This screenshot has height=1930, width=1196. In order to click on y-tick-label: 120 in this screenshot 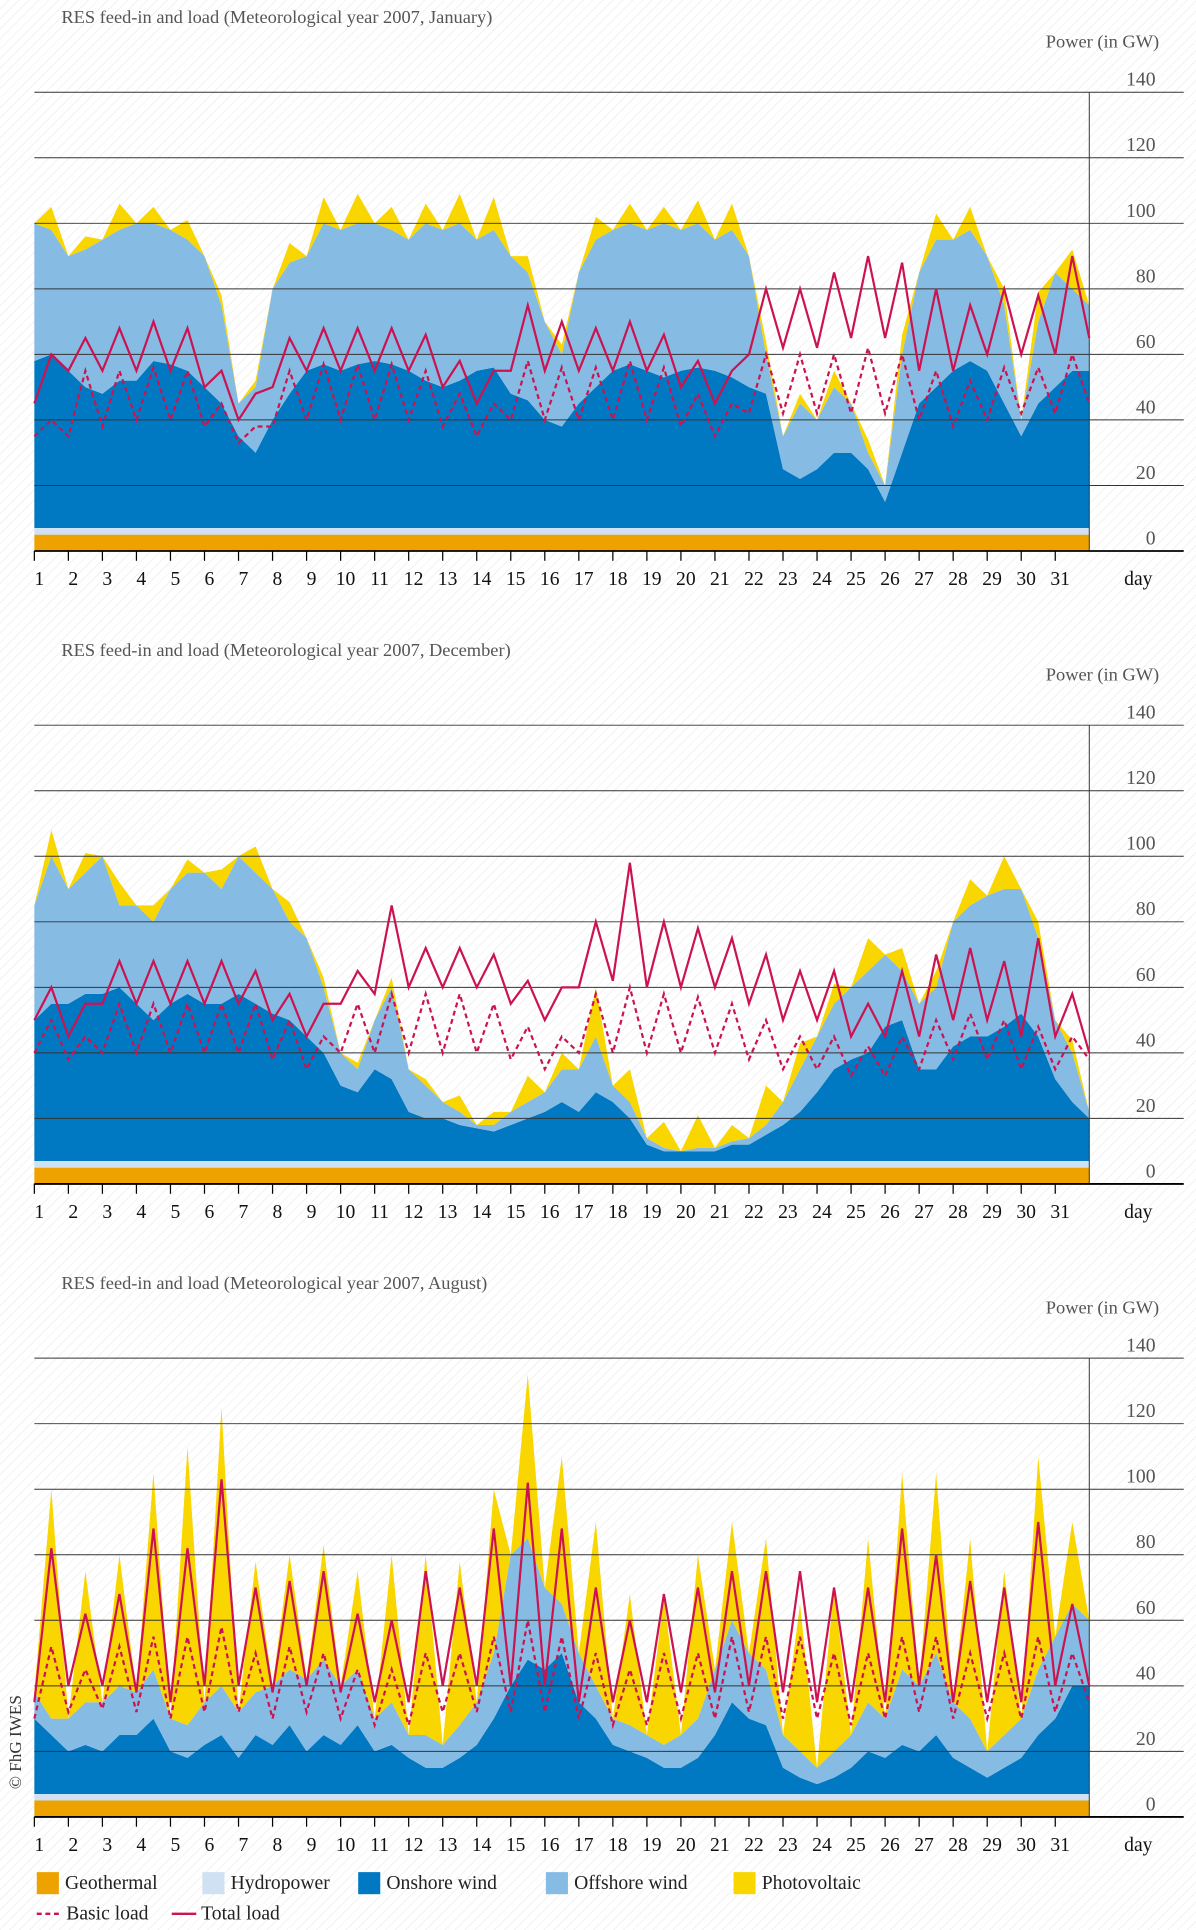, I will do `click(1141, 145)`.